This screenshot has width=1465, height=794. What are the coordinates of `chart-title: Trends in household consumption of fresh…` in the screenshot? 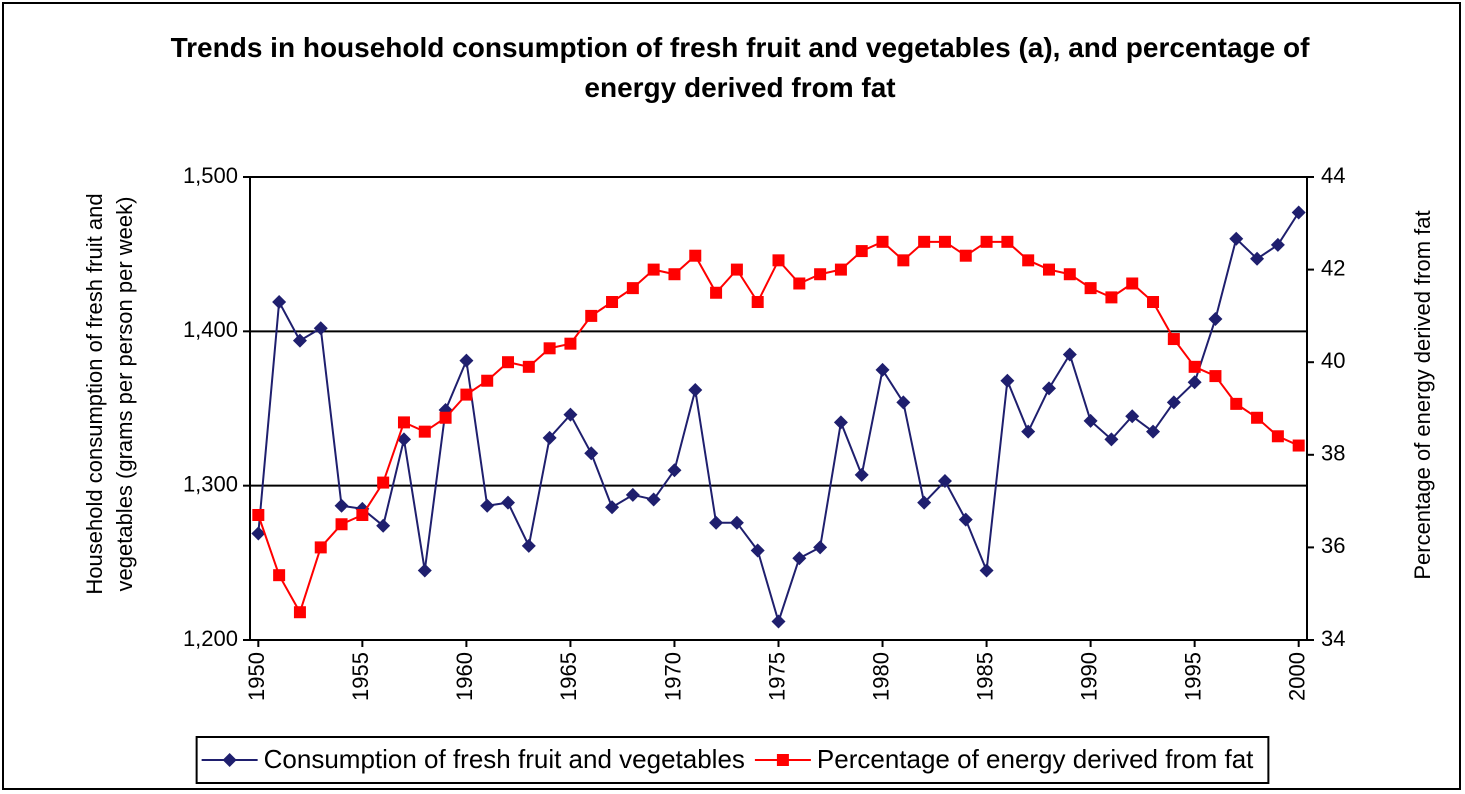 It's located at (740, 67).